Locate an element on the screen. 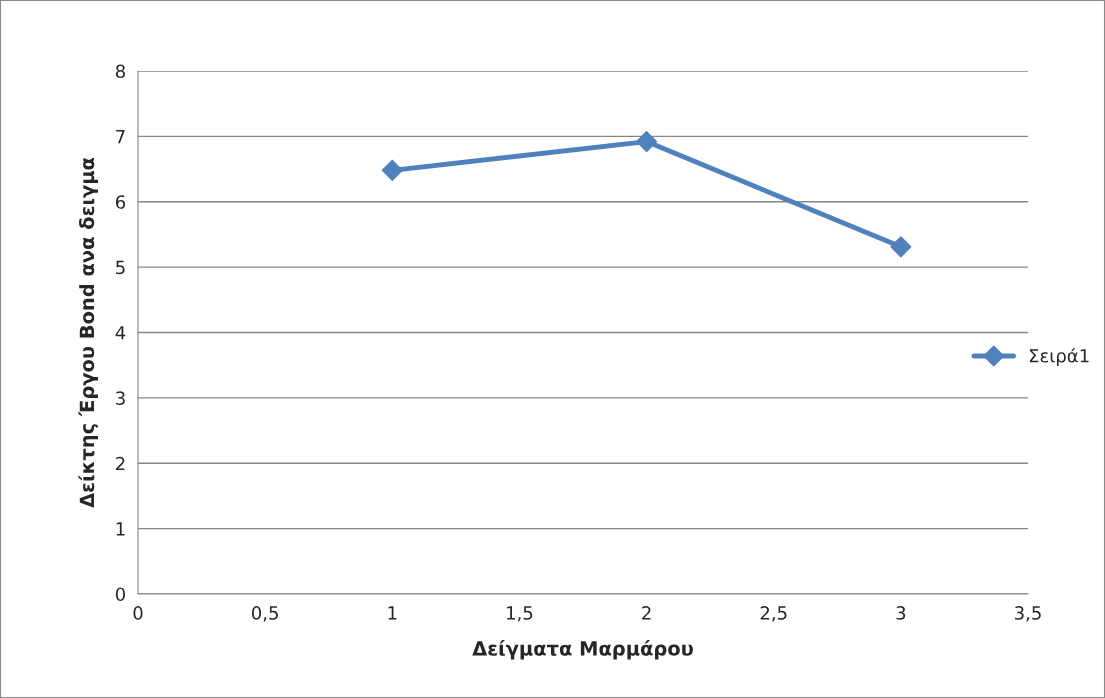  y-tick-label: 2 is located at coordinates (120, 463).